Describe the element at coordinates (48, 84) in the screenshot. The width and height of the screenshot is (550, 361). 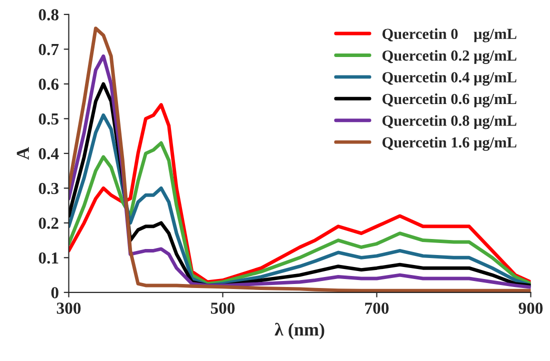
I see `y-tick-label: 0.6` at that location.